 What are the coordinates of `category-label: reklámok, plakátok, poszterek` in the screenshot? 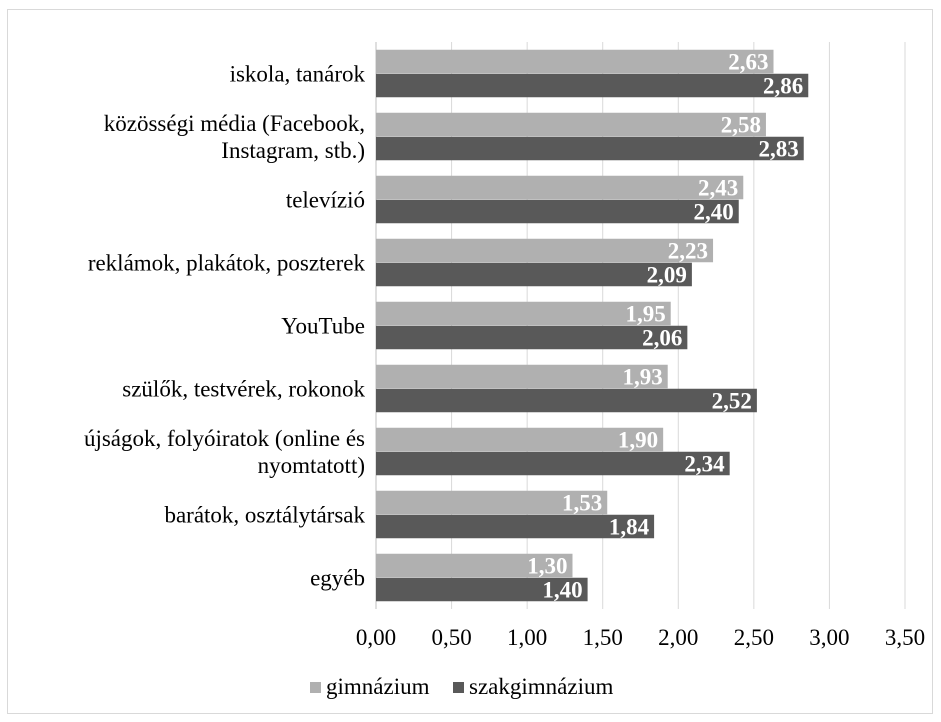 It's located at (227, 263).